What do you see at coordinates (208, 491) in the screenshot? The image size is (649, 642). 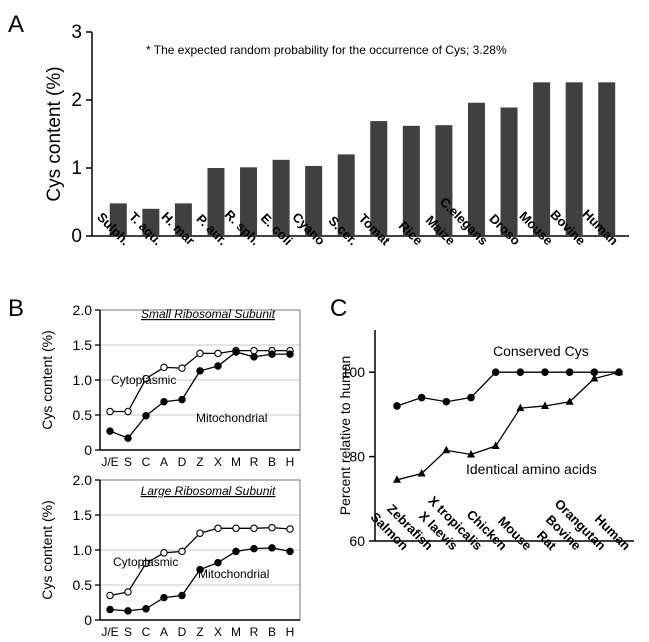 I see `b-subunit-title: Large Ribosomal Subunit` at bounding box center [208, 491].